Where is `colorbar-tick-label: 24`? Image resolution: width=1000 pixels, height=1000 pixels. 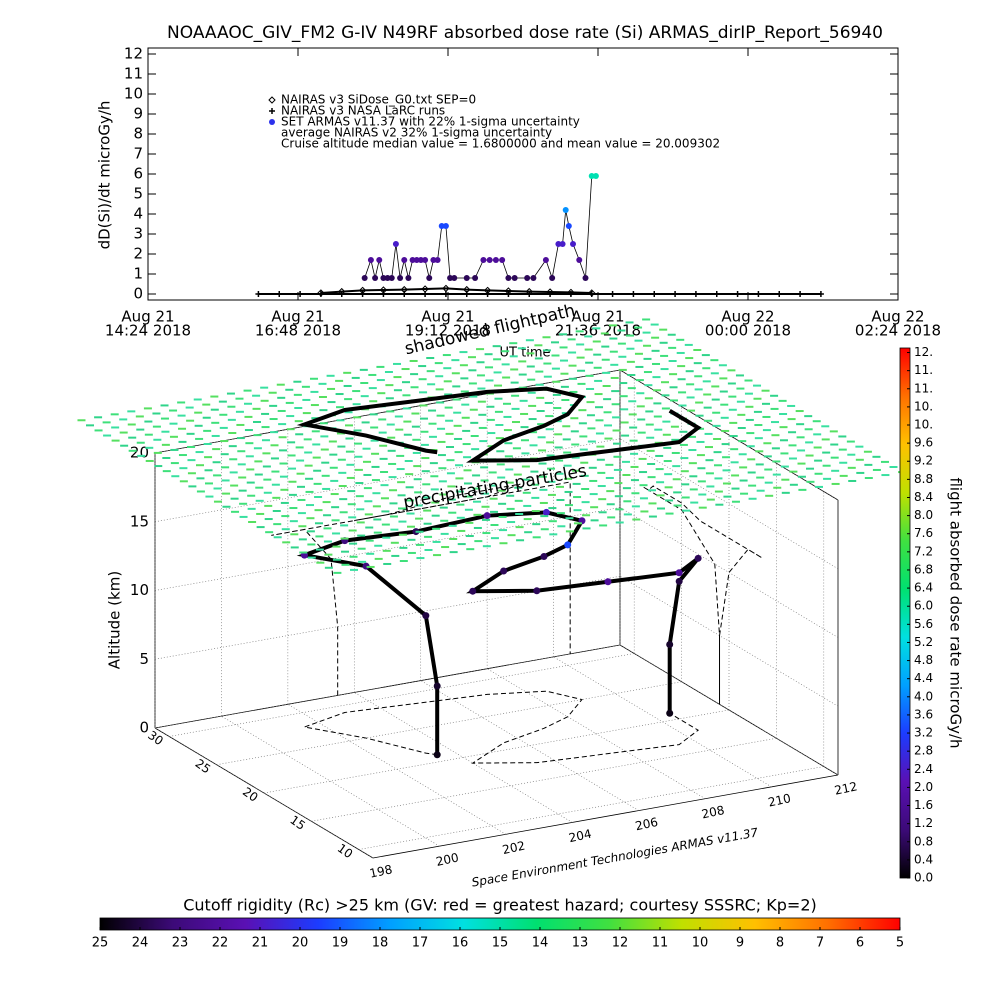
colorbar-tick-label: 24 is located at coordinates (140, 943).